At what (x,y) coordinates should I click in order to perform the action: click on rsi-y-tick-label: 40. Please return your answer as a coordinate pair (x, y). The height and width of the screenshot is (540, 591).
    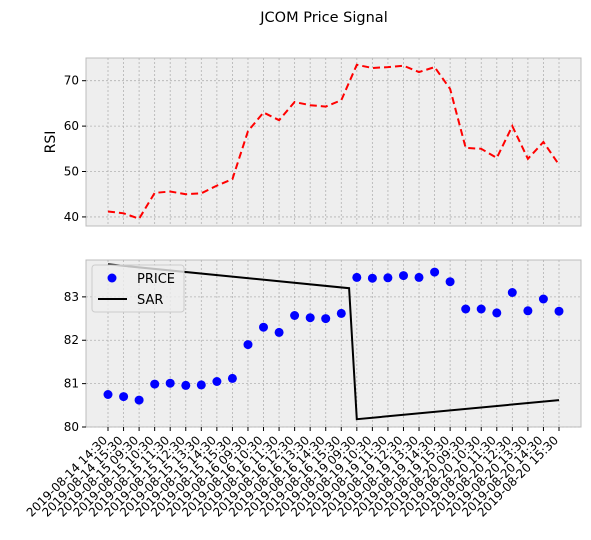
    Looking at the image, I should click on (71, 217).